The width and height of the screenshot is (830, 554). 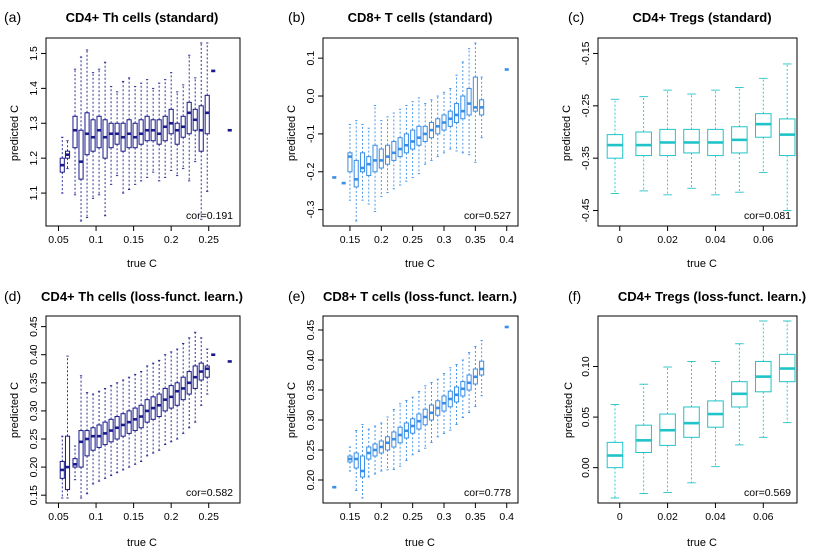 I want to click on correlation-annotation: cor=0.527, so click(x=487, y=216).